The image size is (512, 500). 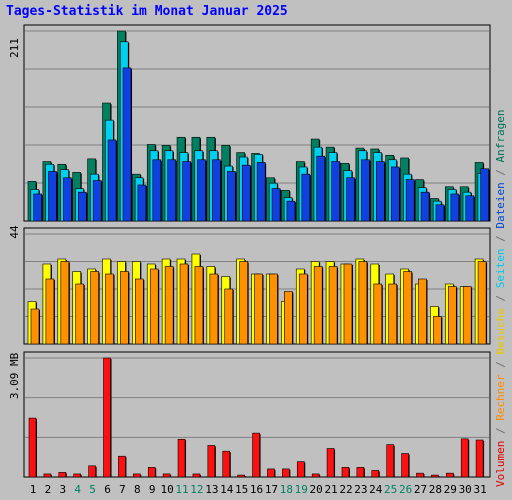 What do you see at coordinates (420, 489) in the screenshot?
I see `x-tick-label: 27` at bounding box center [420, 489].